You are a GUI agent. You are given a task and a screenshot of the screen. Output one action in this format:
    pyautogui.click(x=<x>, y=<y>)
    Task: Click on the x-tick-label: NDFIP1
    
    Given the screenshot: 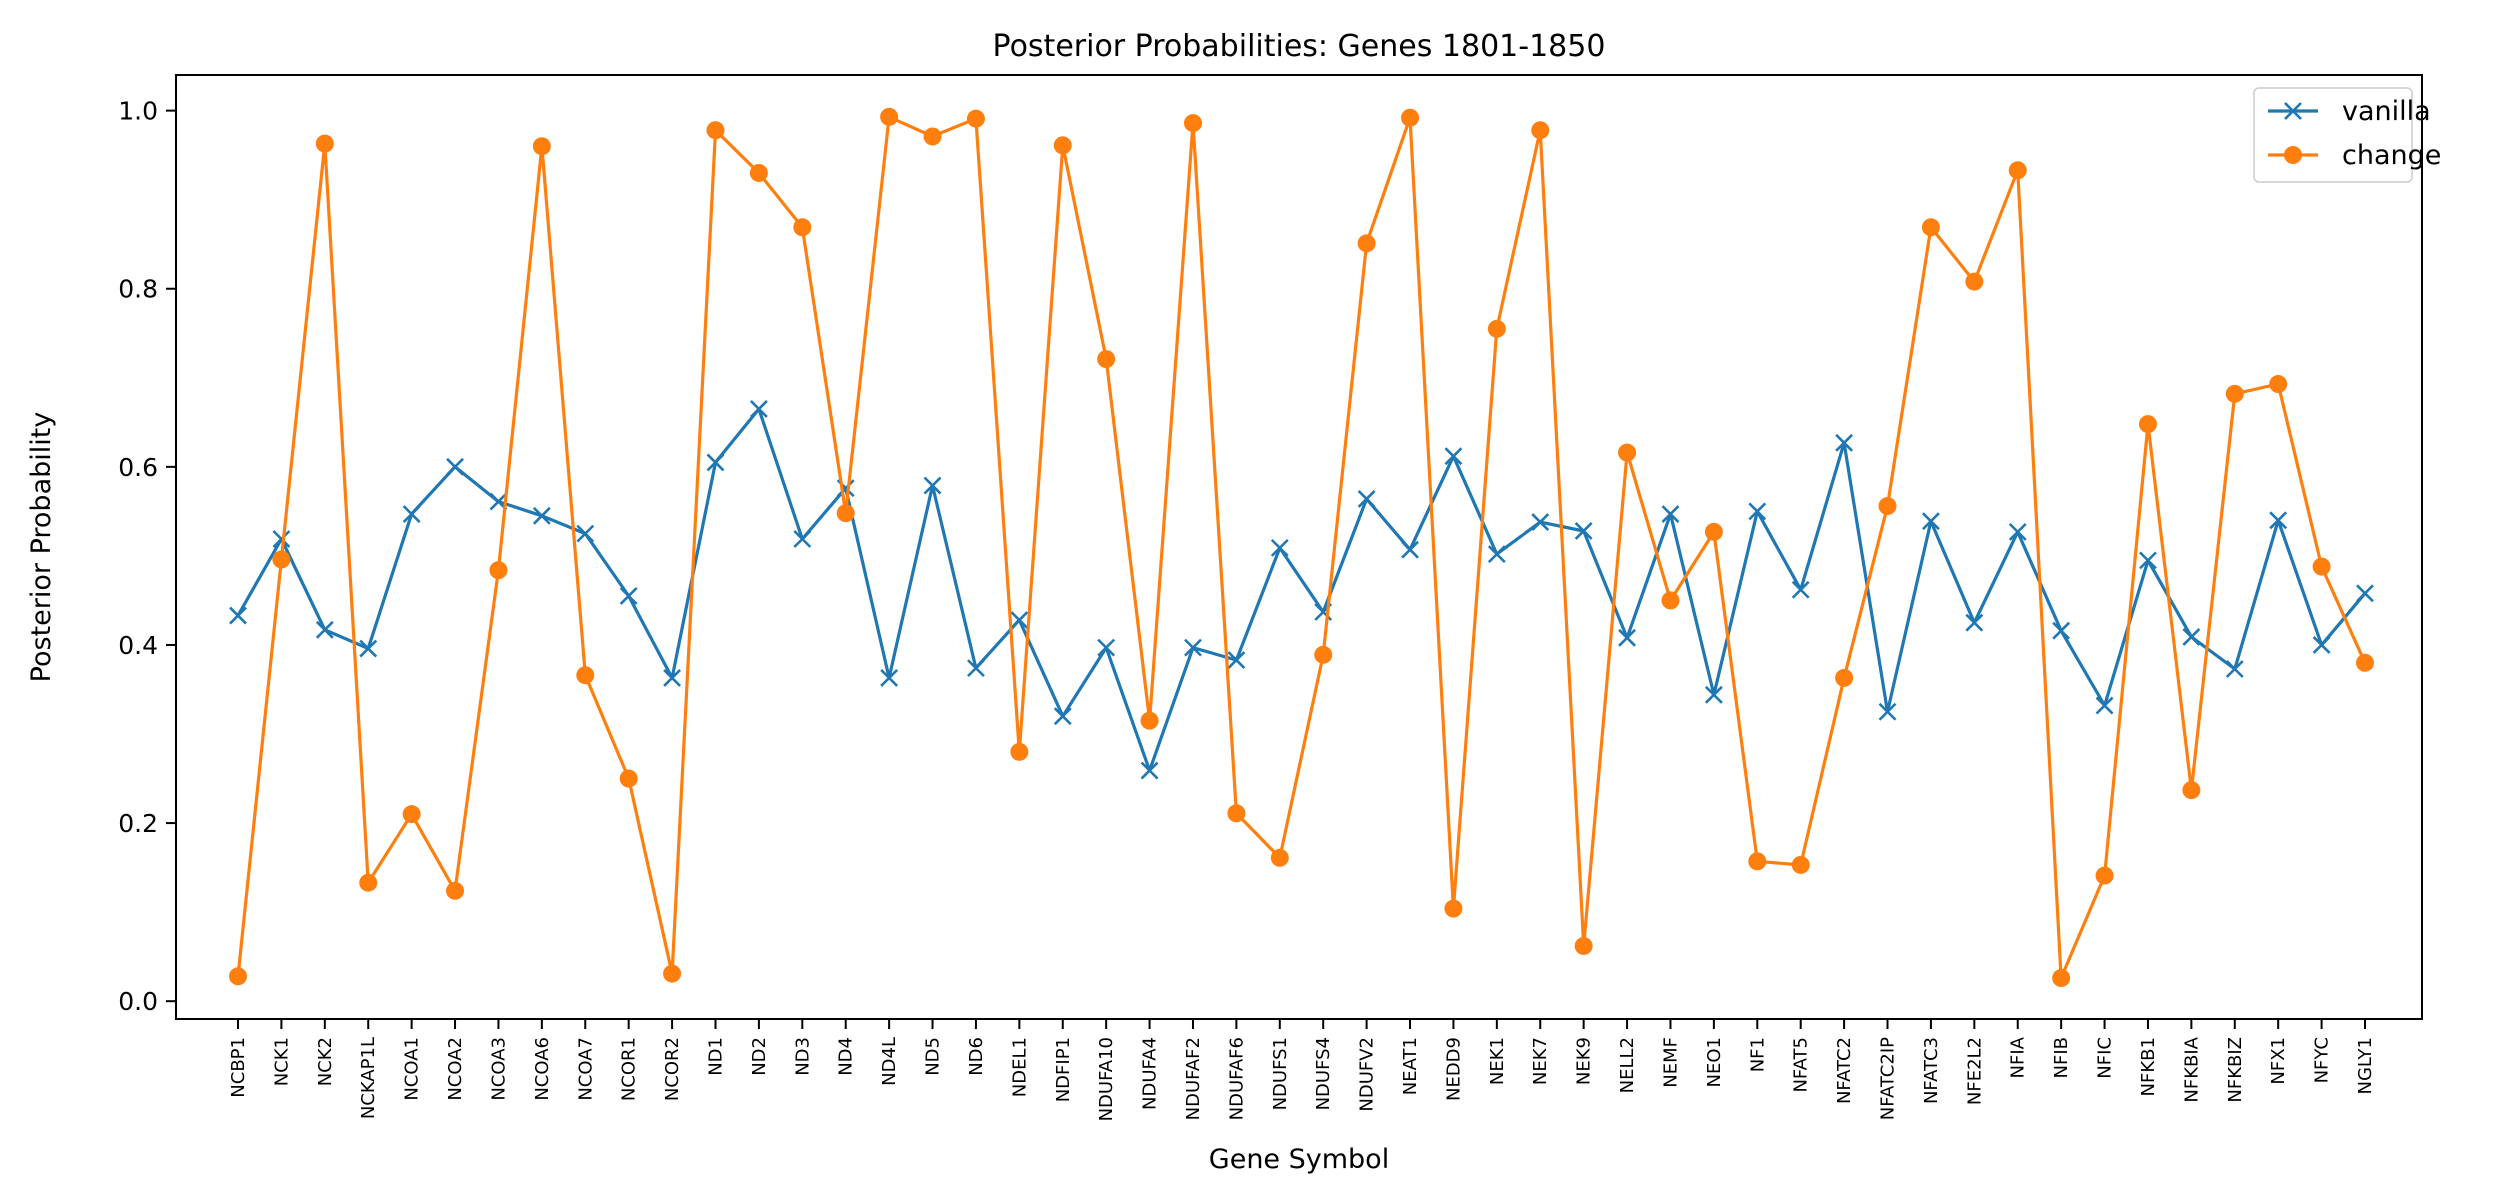 What is the action you would take?
    pyautogui.click(x=1063, y=1069)
    